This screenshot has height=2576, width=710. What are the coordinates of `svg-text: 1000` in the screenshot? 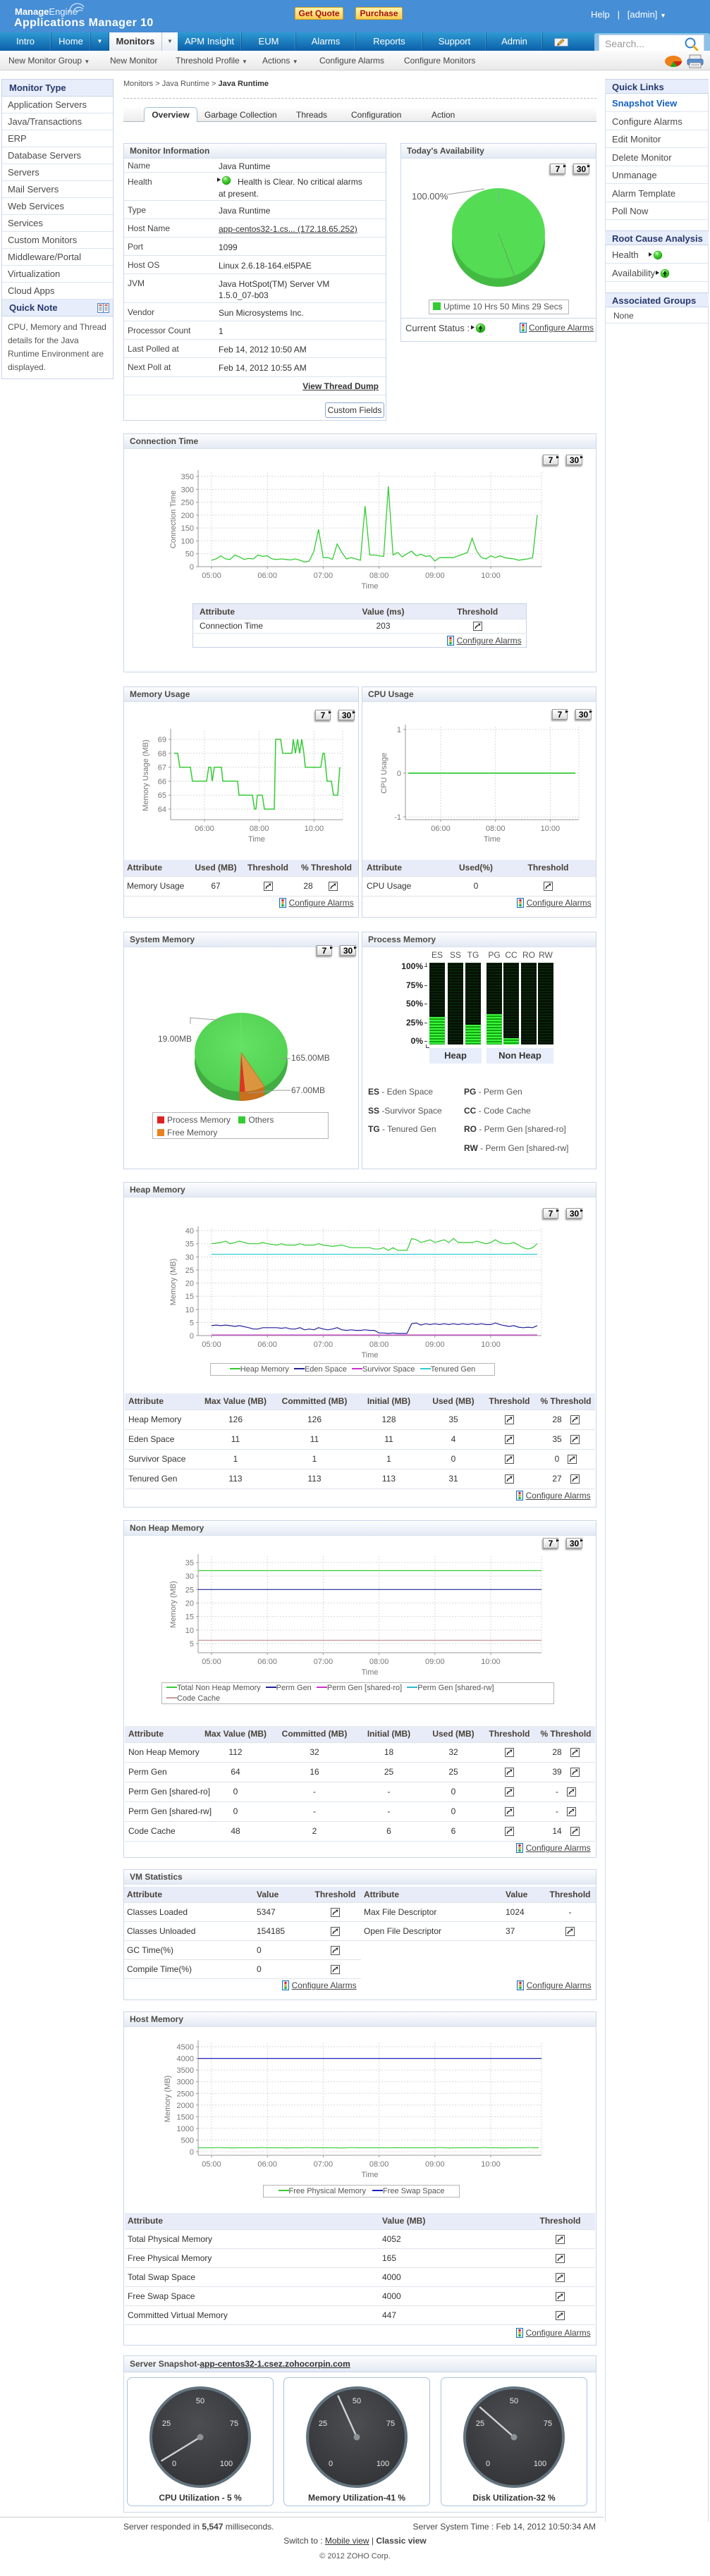 It's located at (186, 2129).